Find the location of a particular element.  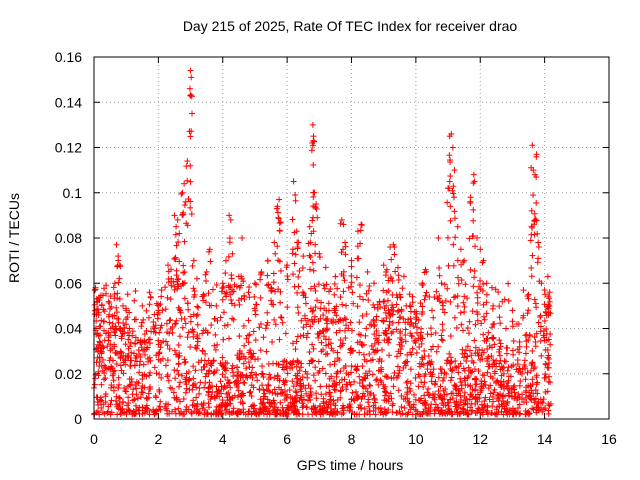

x-tick-label: 8 is located at coordinates (352, 439).